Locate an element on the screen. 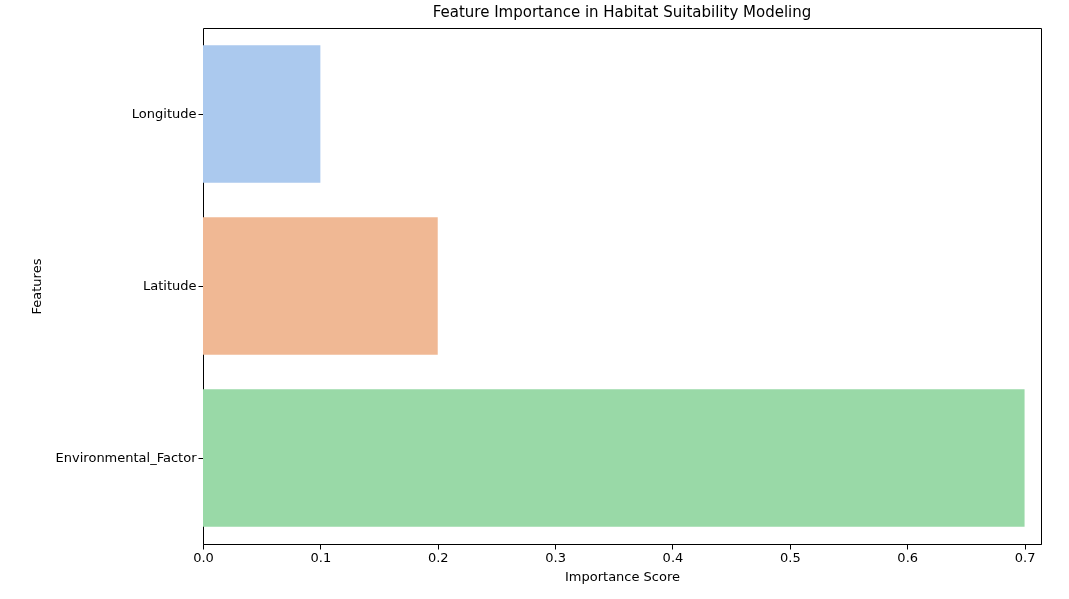  x-tick-label: 0.6 is located at coordinates (908, 557).